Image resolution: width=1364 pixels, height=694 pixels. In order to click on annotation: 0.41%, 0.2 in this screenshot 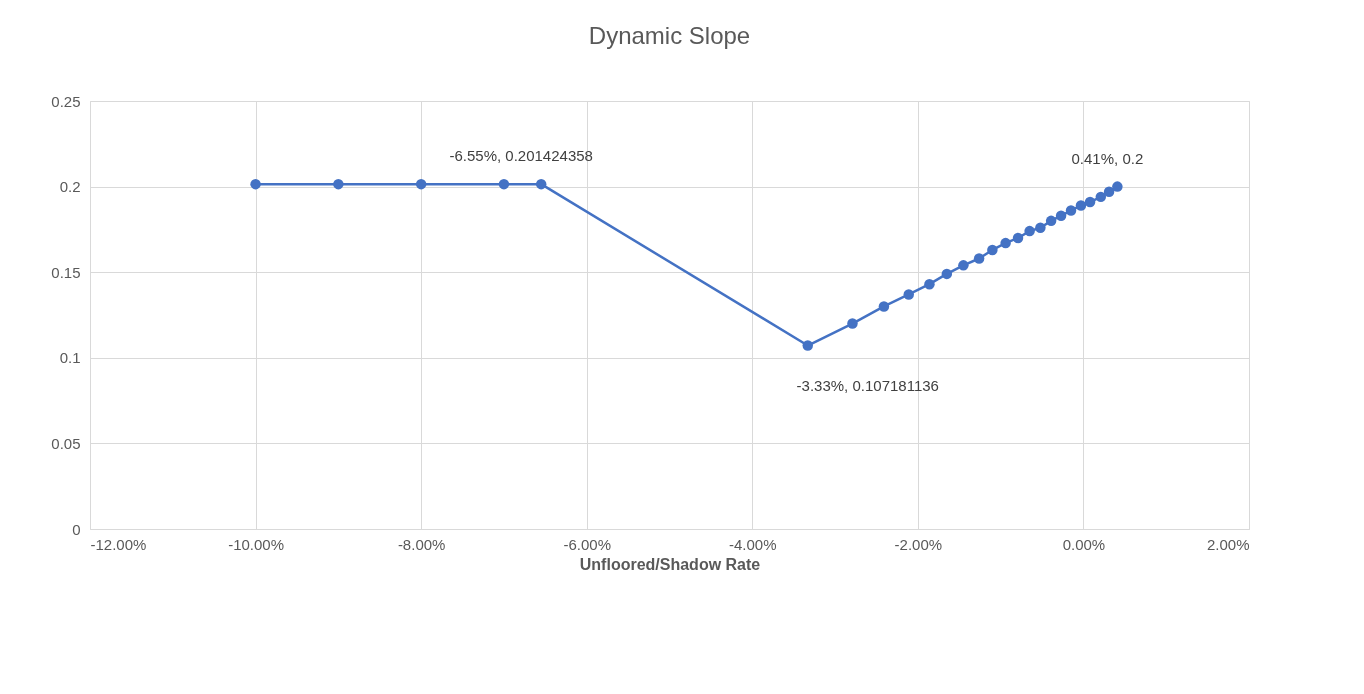, I will do `click(1107, 158)`.